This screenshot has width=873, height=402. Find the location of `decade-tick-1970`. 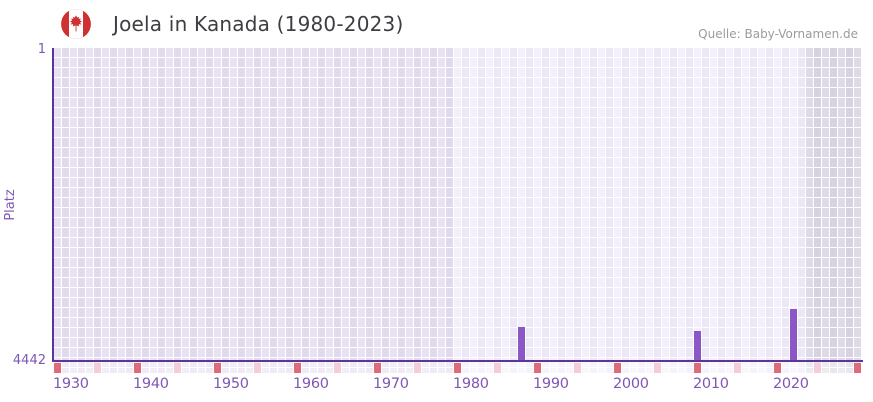

decade-tick-1970 is located at coordinates (377, 368).